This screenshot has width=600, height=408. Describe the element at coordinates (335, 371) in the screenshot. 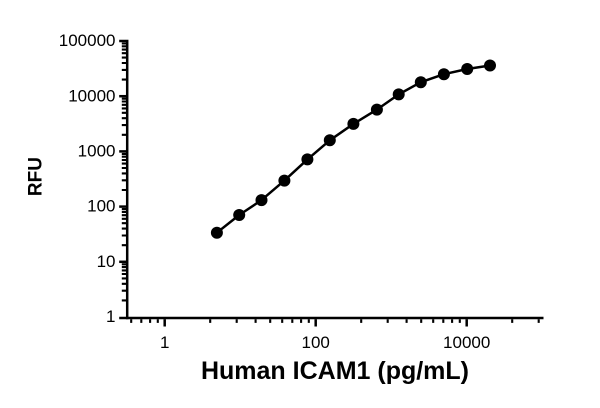

I see `svg-text: Human ICAM1 (pg/mL)` at that location.